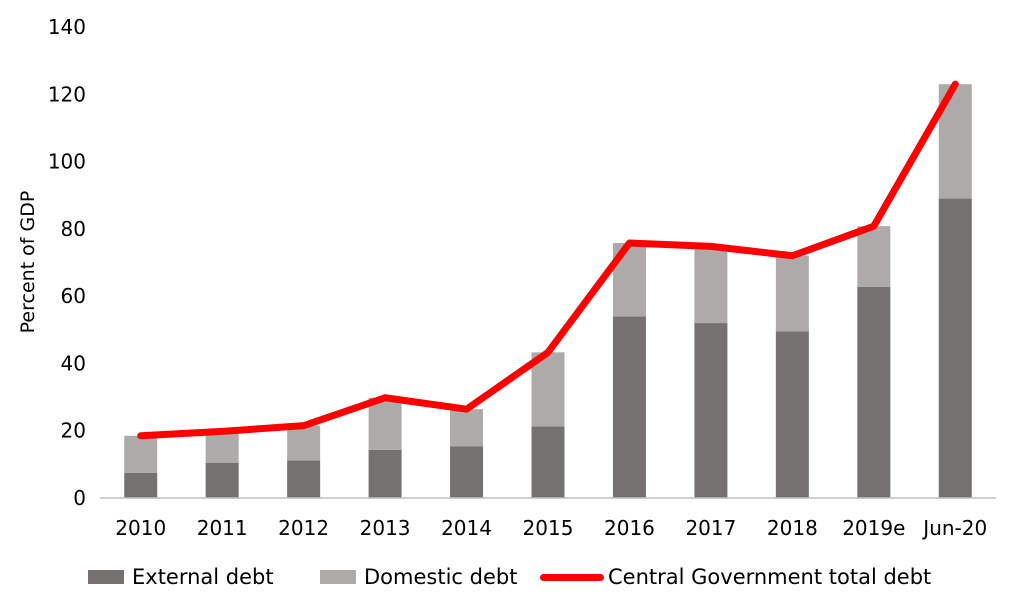 Image resolution: width=1024 pixels, height=609 pixels. What do you see at coordinates (222, 528) in the screenshot?
I see `x-tick-label: 2011` at bounding box center [222, 528].